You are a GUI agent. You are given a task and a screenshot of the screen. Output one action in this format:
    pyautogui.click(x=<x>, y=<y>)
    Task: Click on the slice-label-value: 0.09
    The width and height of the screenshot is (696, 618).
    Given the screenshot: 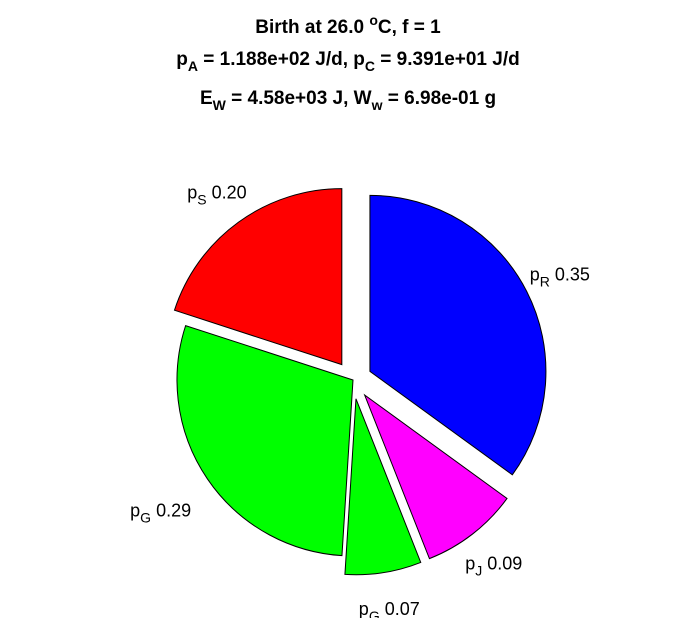 What is the action you would take?
    pyautogui.click(x=504, y=563)
    